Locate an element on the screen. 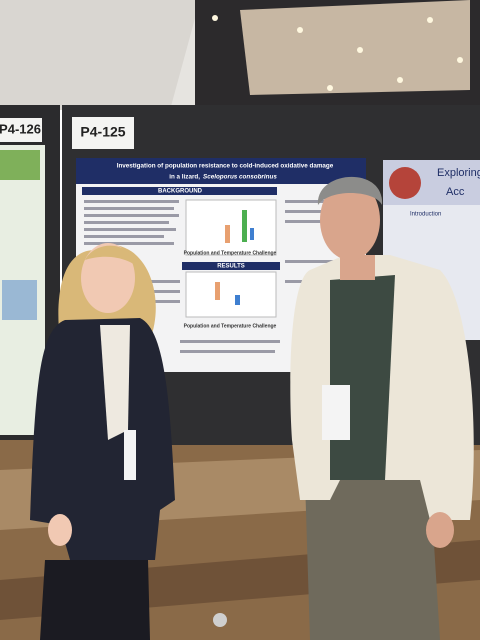 The width and height of the screenshot is (480, 640). woman-face is located at coordinates (108, 278).